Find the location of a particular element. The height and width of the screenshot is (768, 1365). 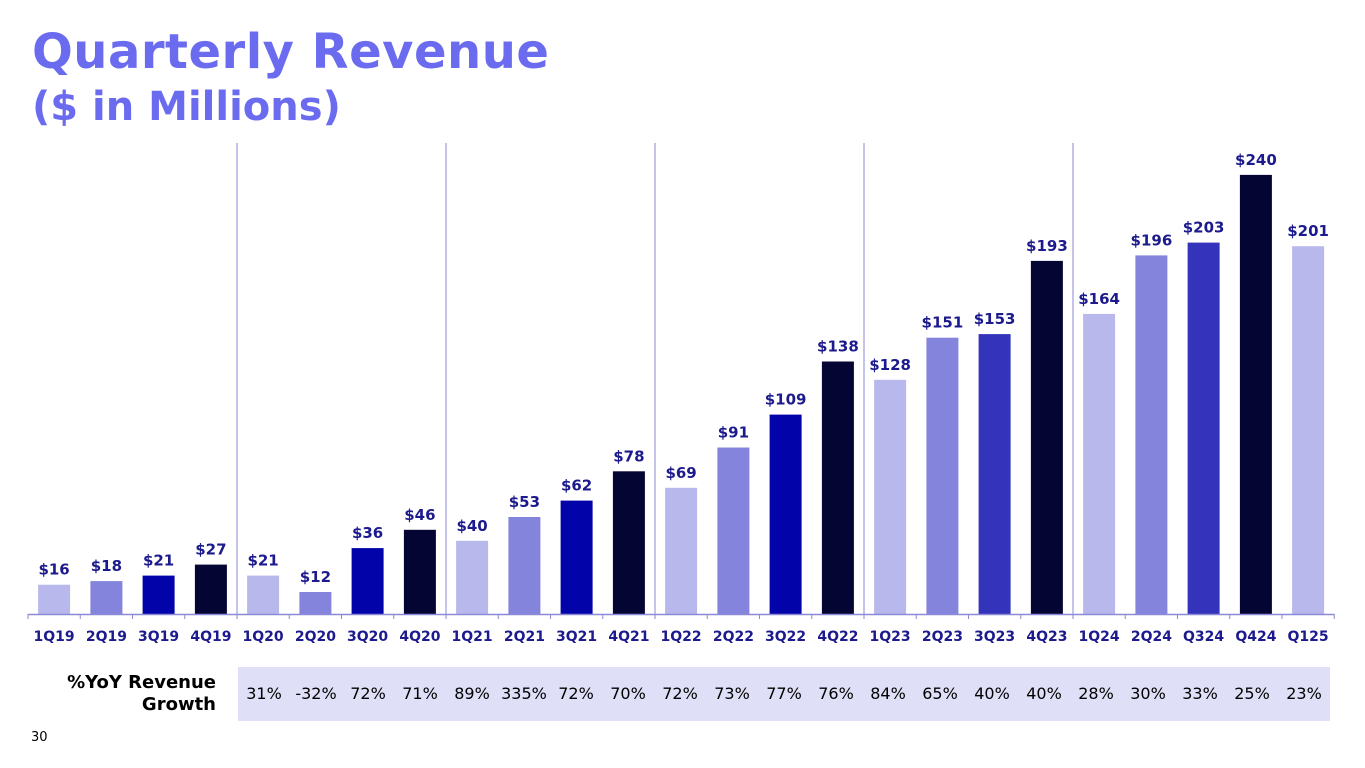

x-tick-label-2Q21: 2Q21 is located at coordinates (524, 637).